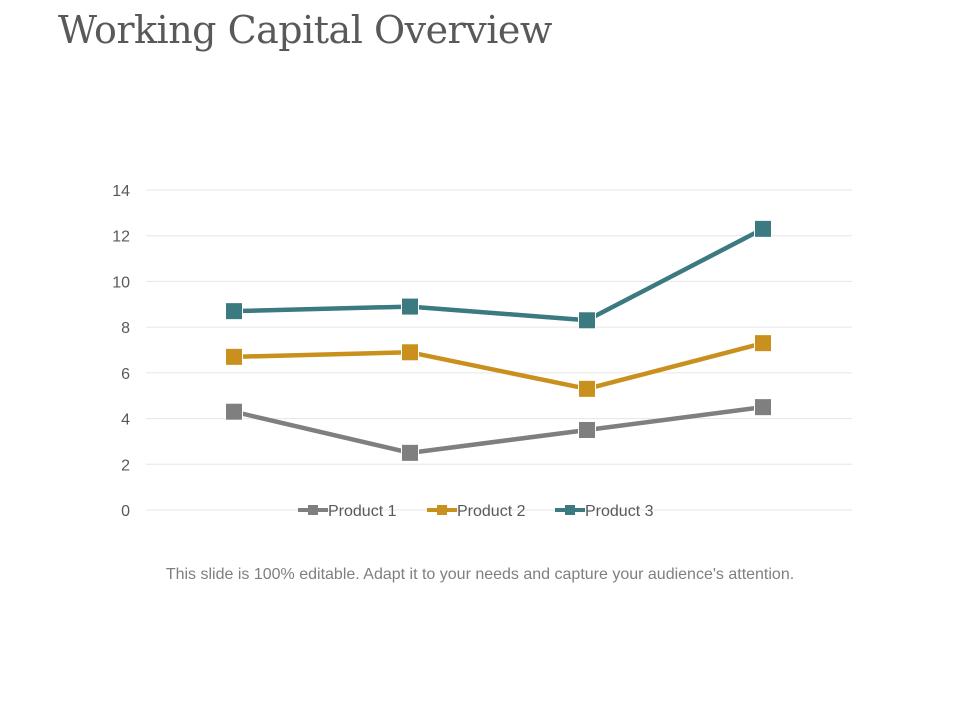 The image size is (960, 720). Describe the element at coordinates (491, 511) in the screenshot. I see `legend-label: Product 2` at that location.